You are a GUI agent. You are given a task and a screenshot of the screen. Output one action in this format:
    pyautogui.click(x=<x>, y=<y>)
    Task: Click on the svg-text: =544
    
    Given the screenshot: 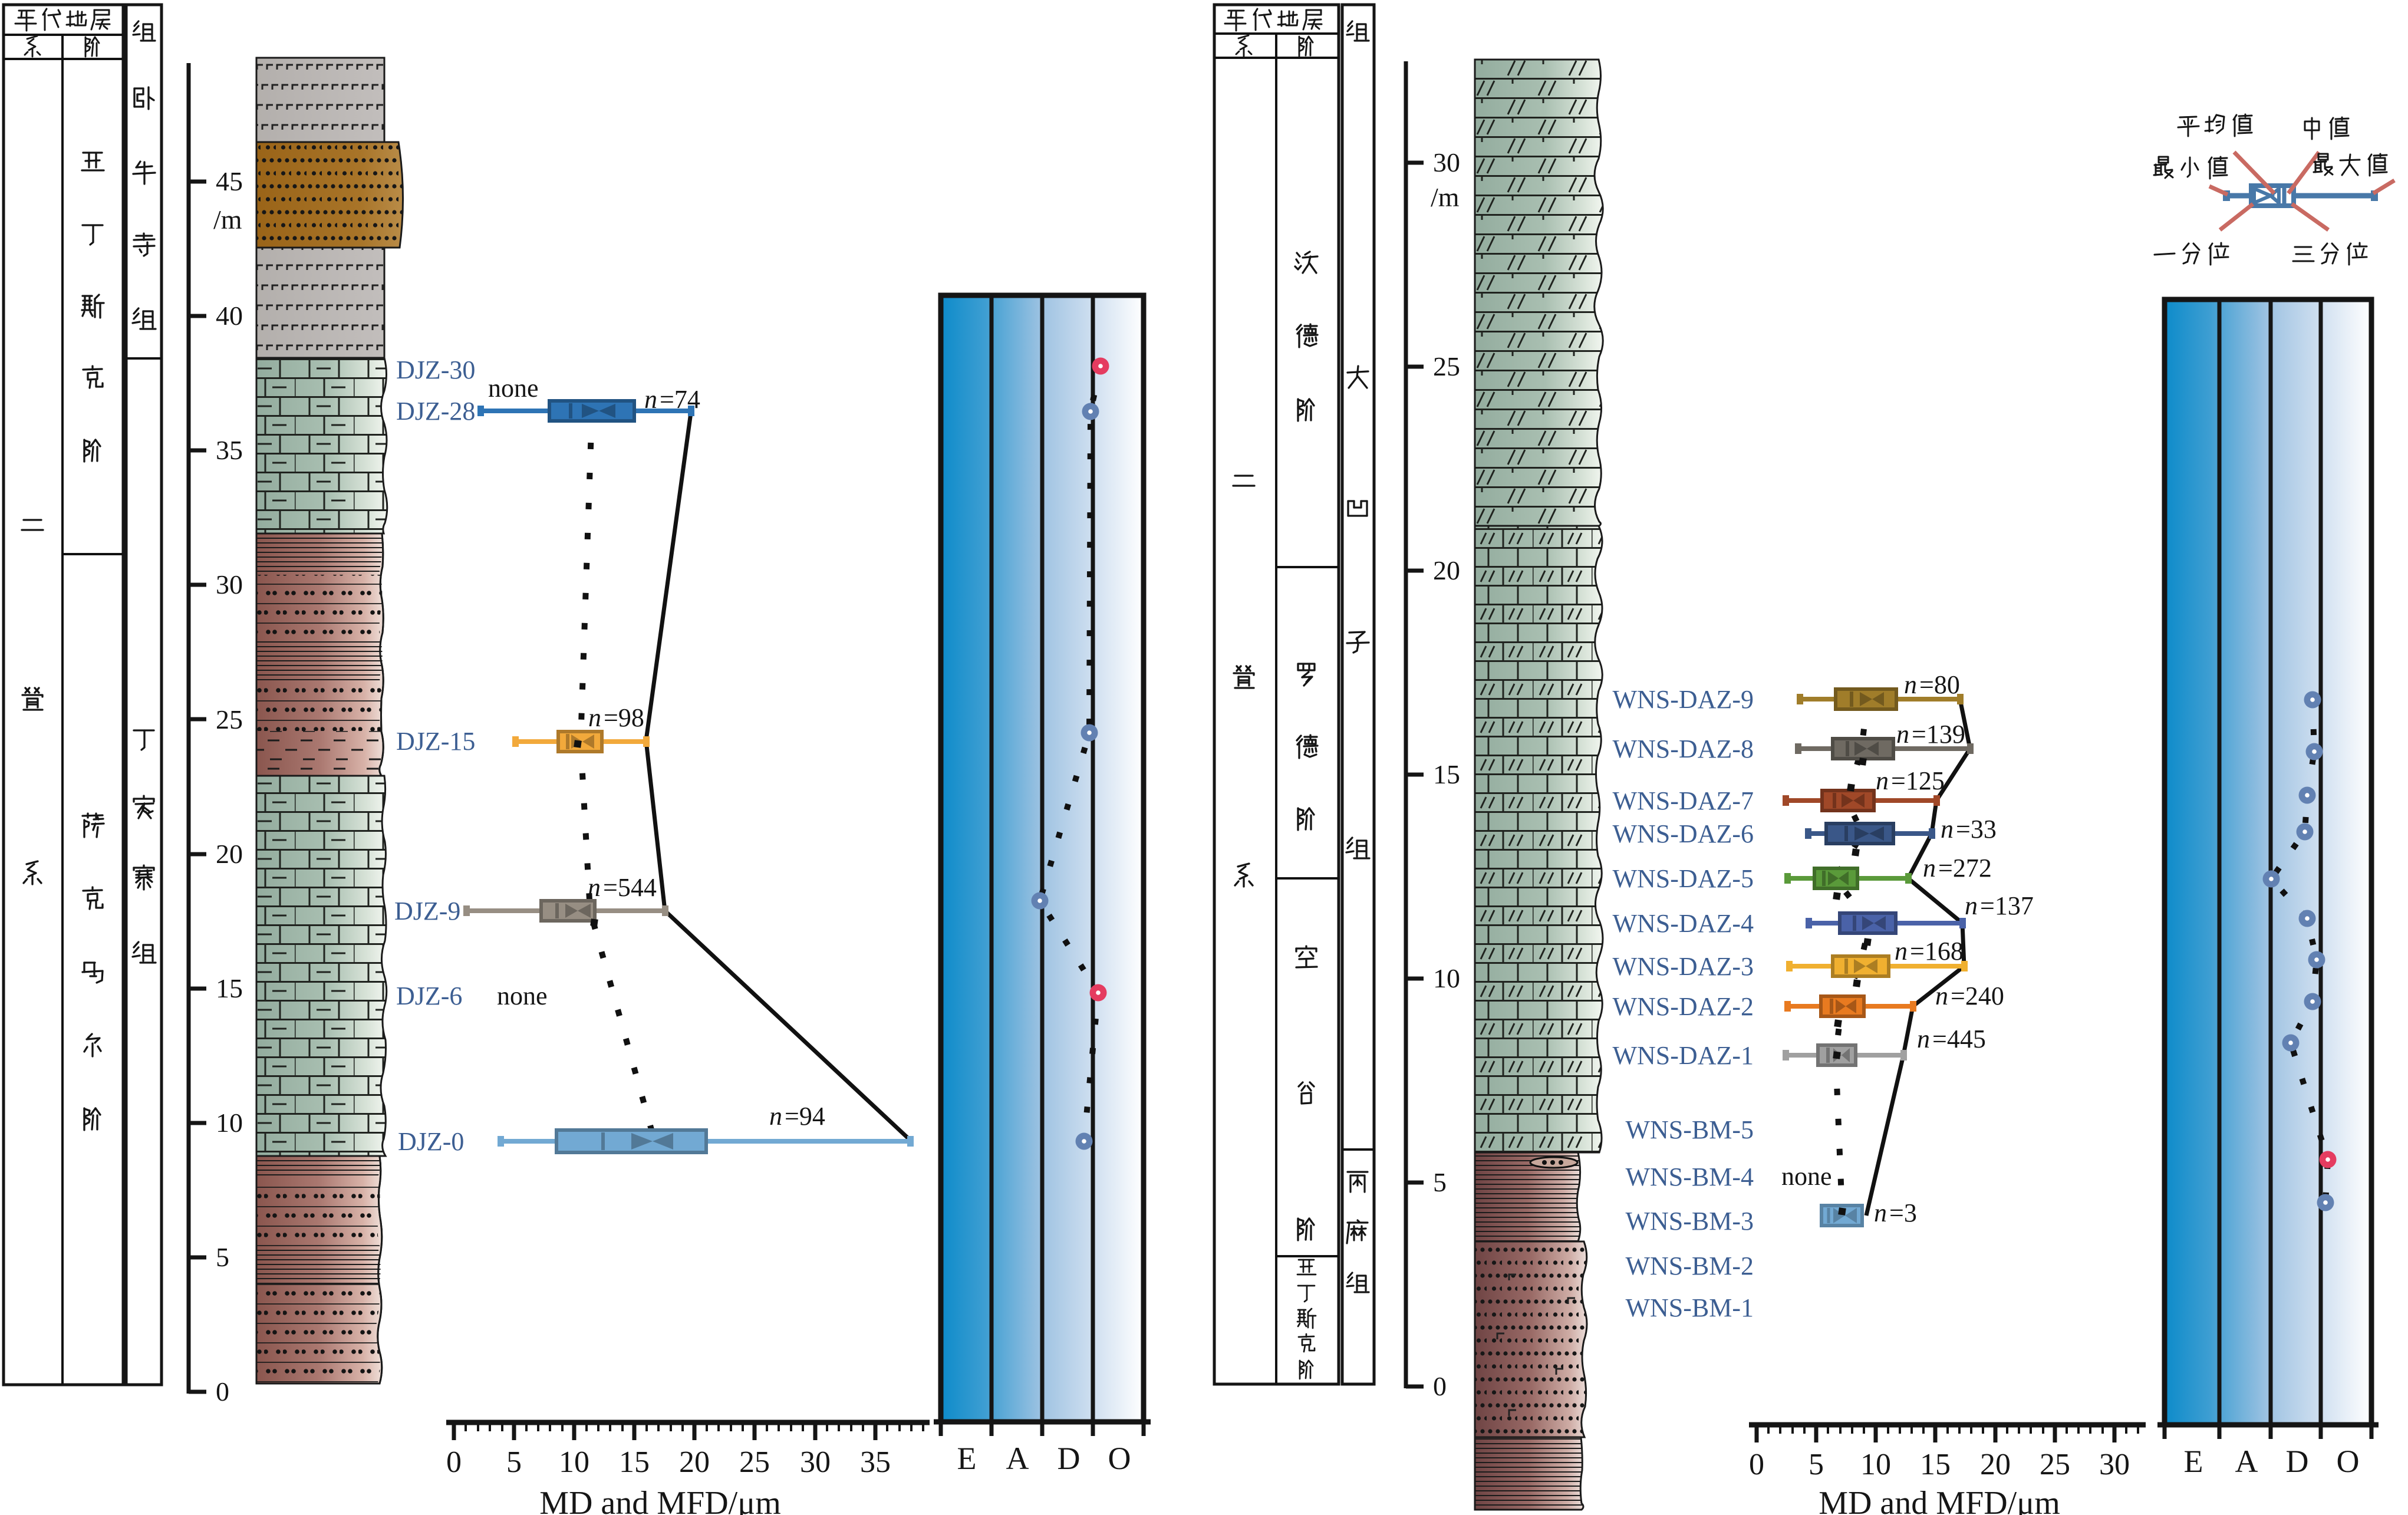 What is the action you would take?
    pyautogui.click(x=630, y=888)
    